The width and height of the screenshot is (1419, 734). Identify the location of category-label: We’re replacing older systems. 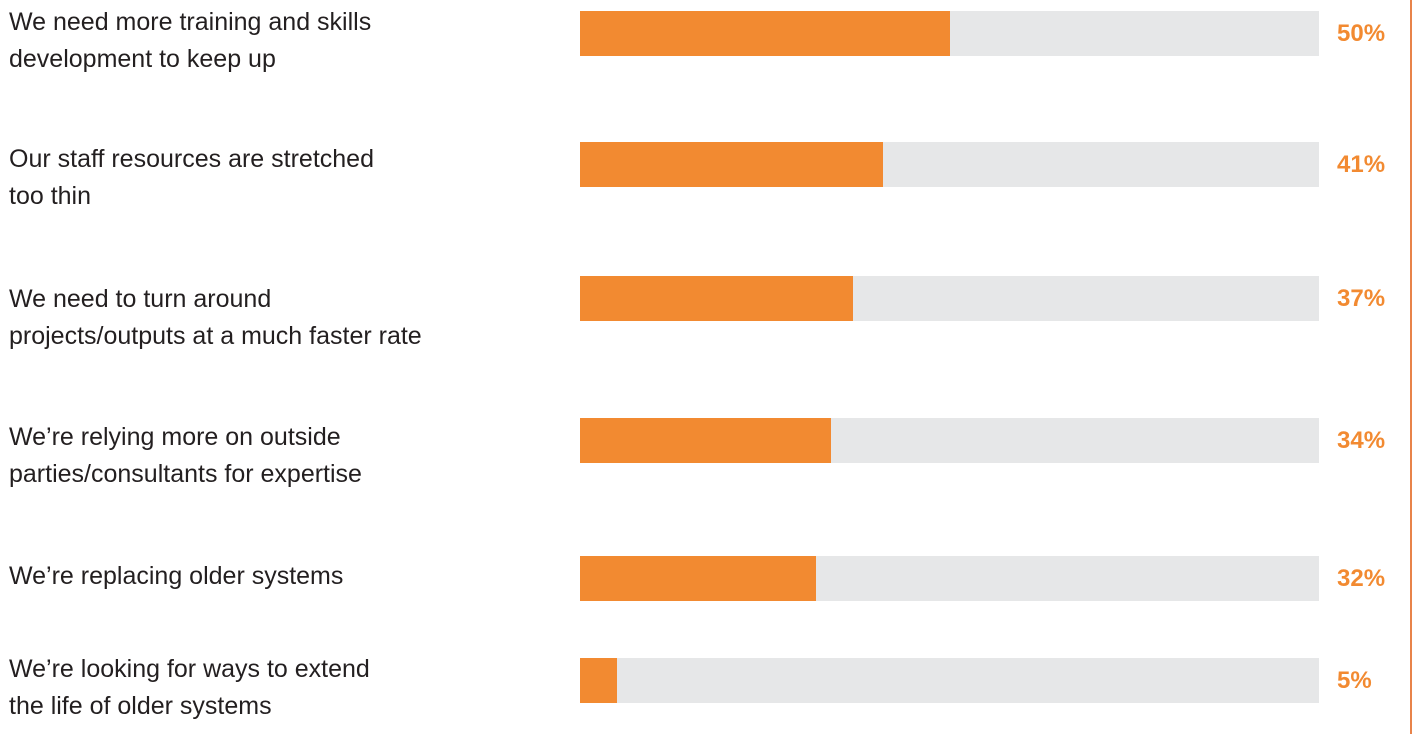
(176, 576).